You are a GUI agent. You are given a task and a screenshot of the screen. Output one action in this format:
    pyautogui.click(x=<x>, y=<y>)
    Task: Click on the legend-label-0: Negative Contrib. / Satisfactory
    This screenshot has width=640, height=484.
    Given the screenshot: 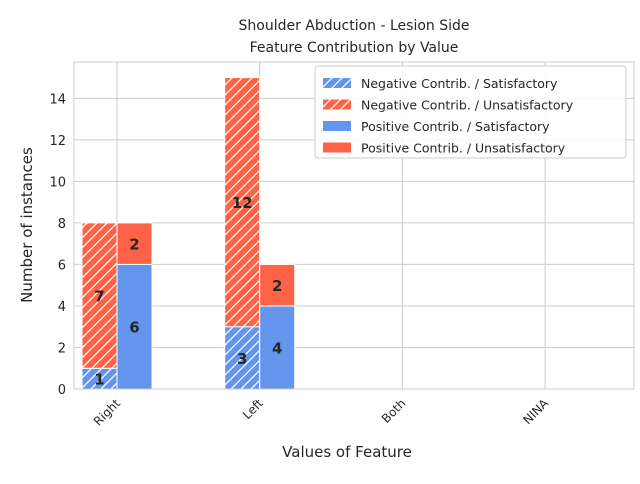 What is the action you would take?
    pyautogui.click(x=459, y=83)
    